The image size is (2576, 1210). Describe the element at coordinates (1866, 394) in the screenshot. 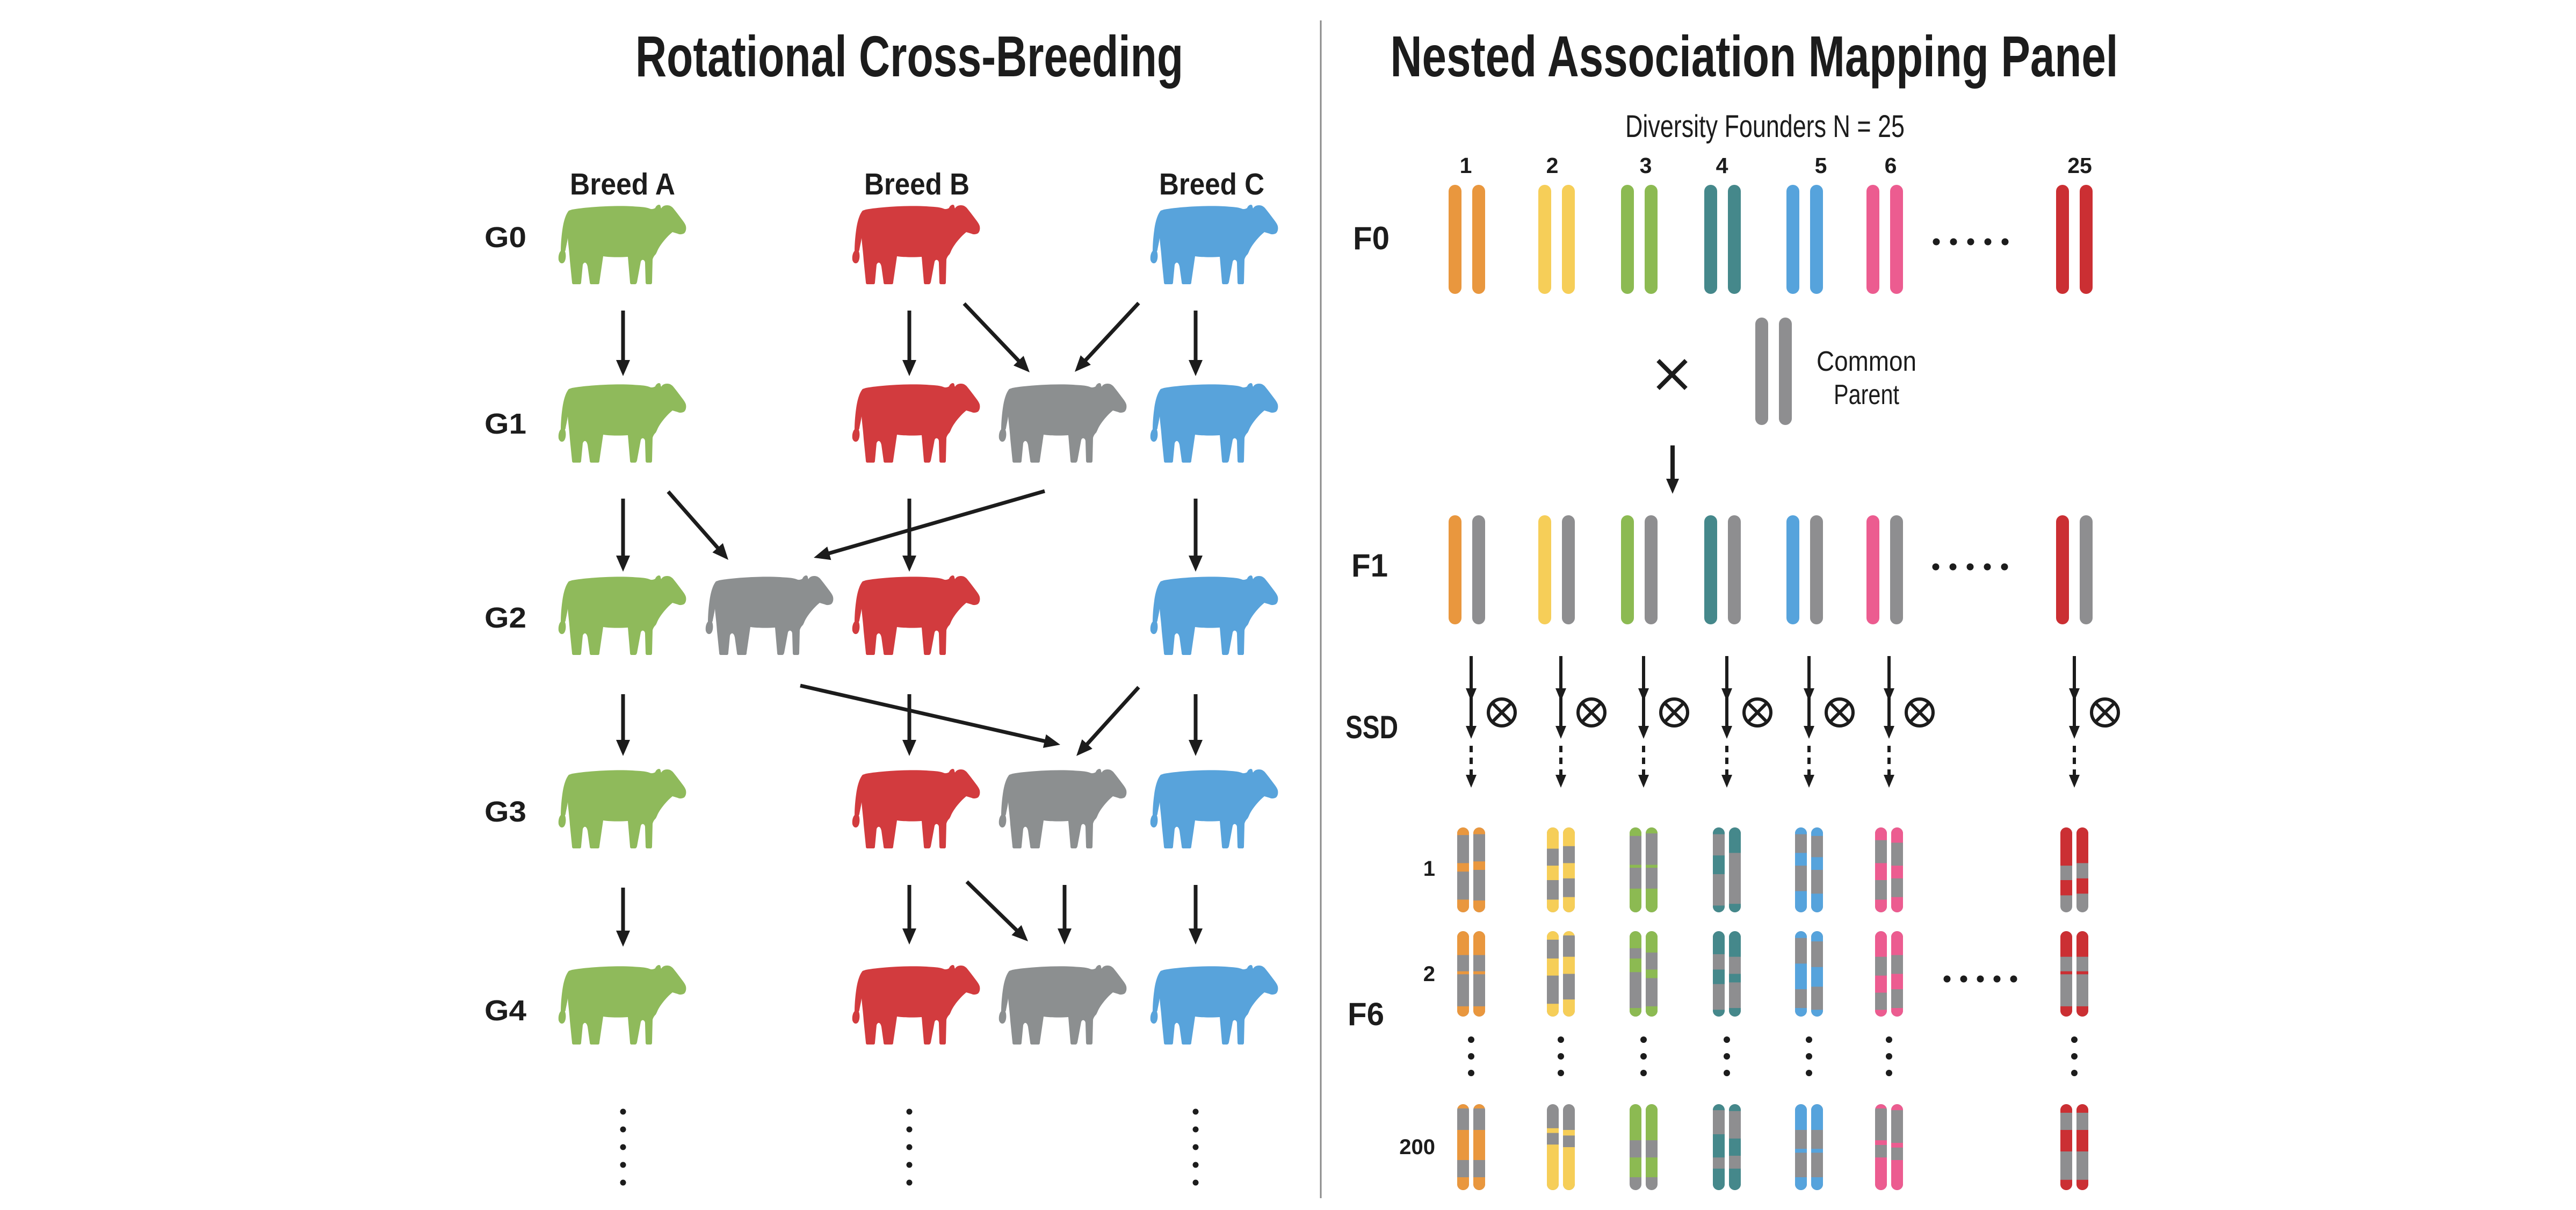

I see `svg-text: Parent` at that location.